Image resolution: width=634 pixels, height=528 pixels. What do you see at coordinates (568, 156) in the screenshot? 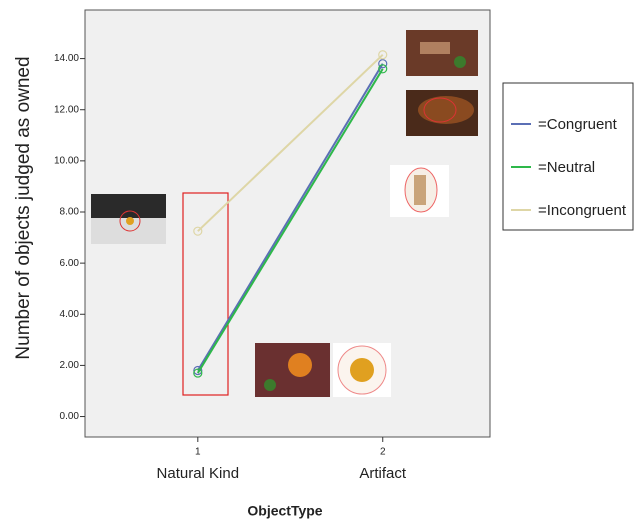
I see `legend` at bounding box center [568, 156].